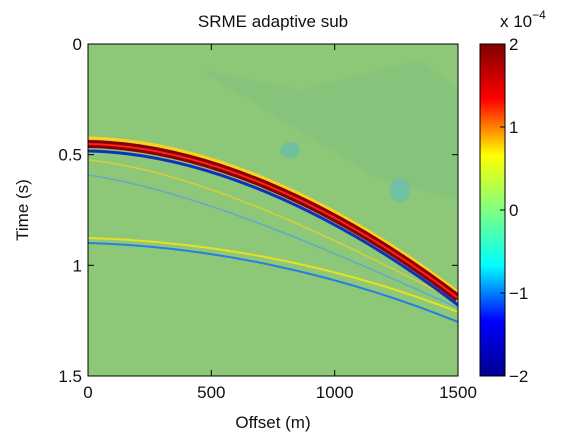 This screenshot has width=582, height=445. Describe the element at coordinates (22, 210) in the screenshot. I see `y-axis-label: Time (s)` at that location.